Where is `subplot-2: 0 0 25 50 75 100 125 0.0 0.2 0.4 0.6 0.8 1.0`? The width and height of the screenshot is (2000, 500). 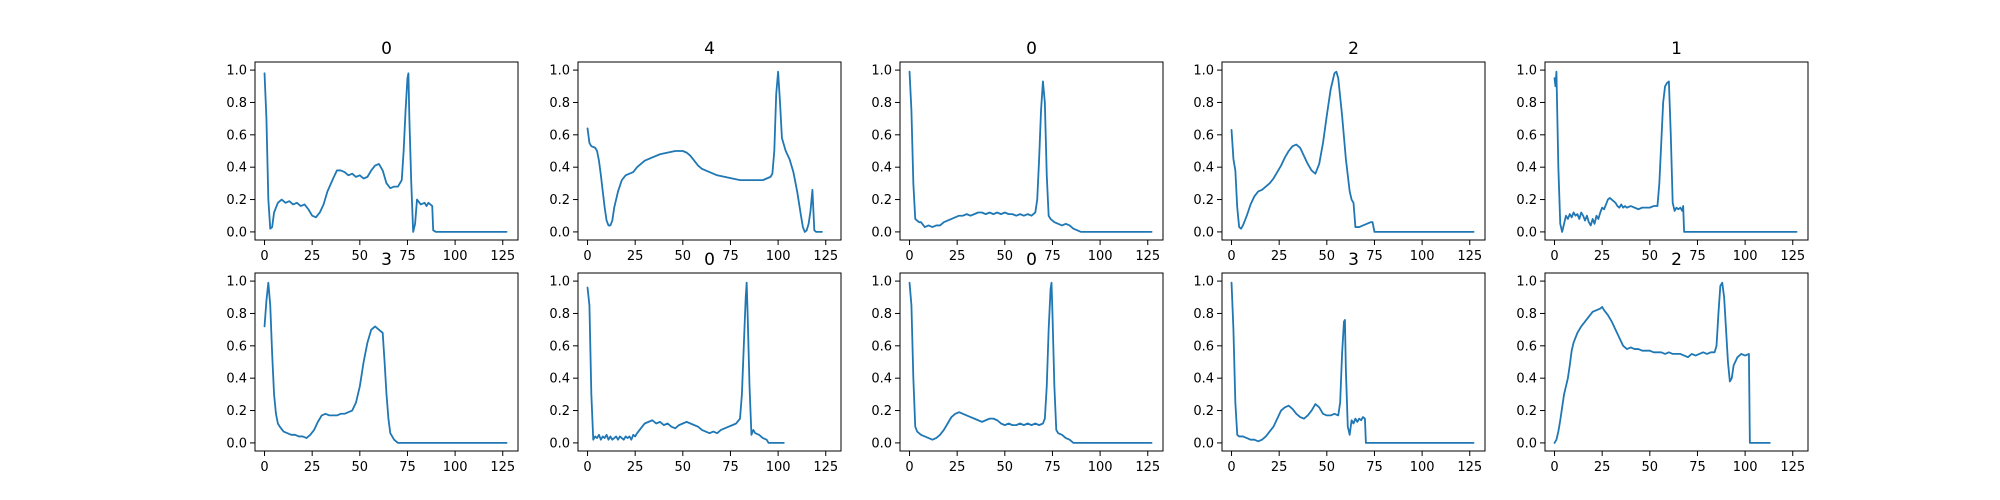
subplot-2: 0 0 25 50 75 100 125 0.0 0.2 0.4 0.6 0.8 1.0 is located at coordinates (1017, 151).